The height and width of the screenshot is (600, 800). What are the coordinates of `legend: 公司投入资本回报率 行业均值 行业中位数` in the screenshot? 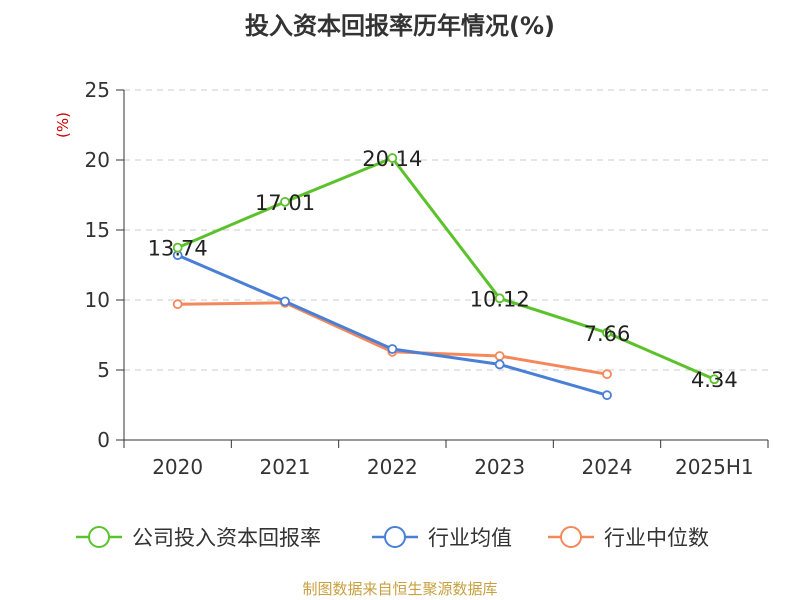 It's located at (392, 538).